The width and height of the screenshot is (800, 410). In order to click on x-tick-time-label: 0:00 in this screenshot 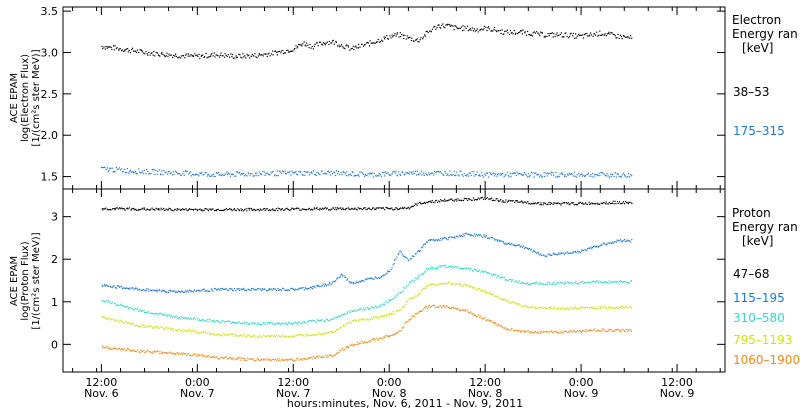, I will do `click(389, 382)`.